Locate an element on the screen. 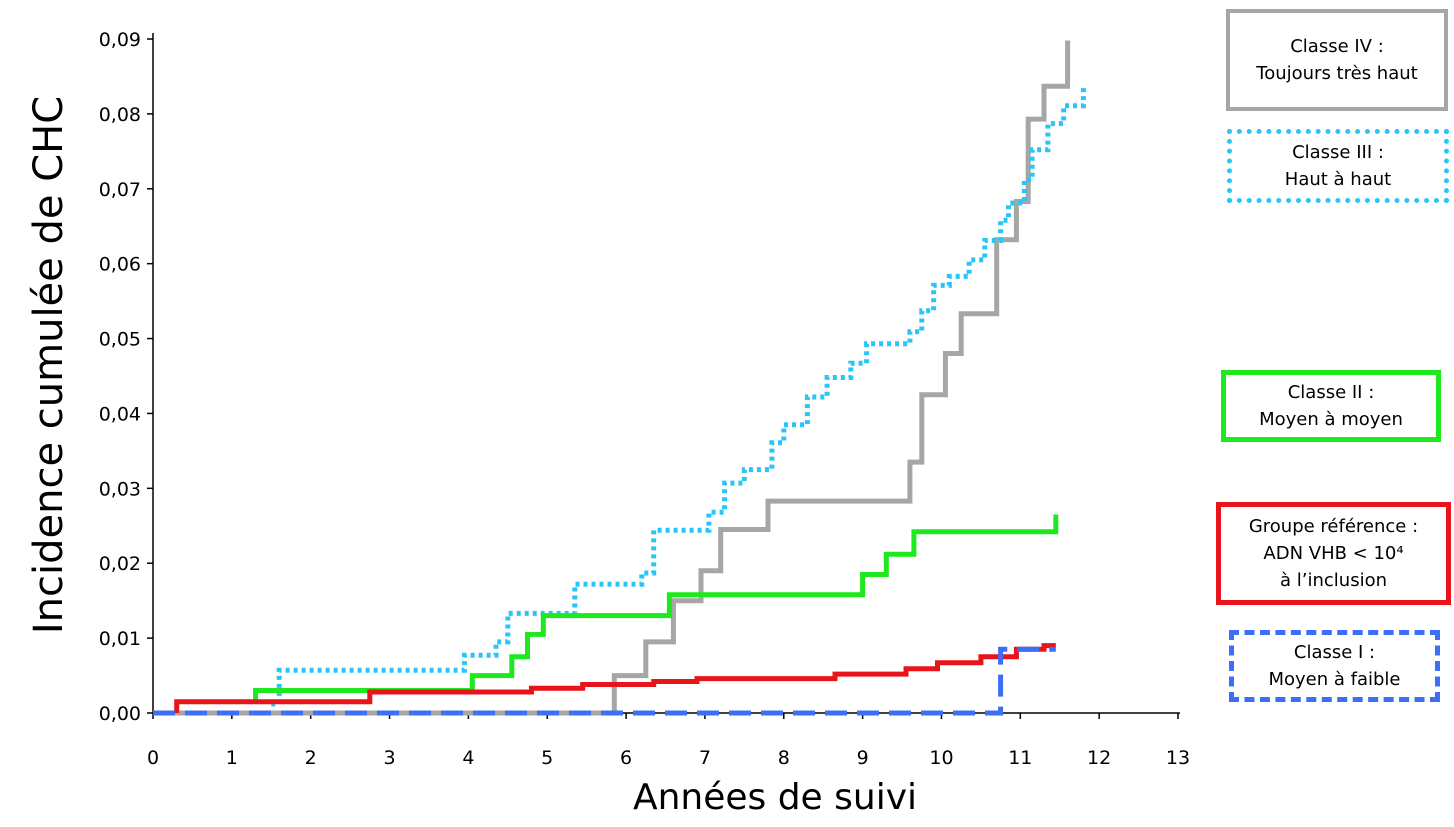 The width and height of the screenshot is (1454, 827). legend-classe-iv-line-2: Toujours très haut is located at coordinates (1337, 73).